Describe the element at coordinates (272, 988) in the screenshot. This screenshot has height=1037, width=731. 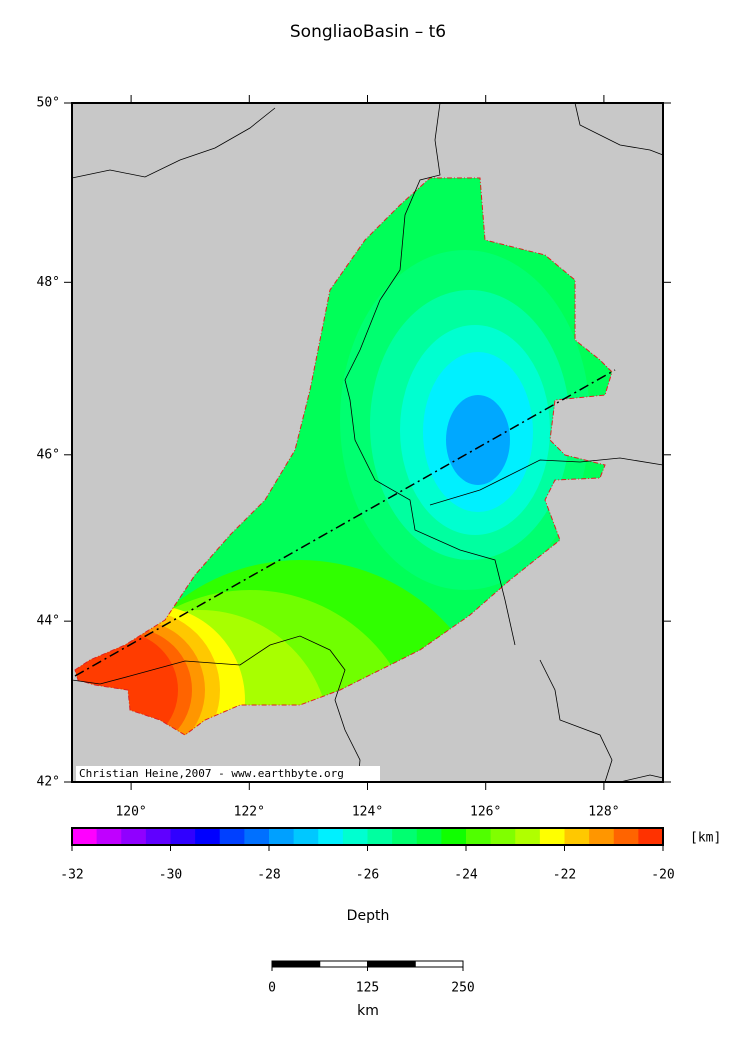
I see `scalebar-tick-label: 0` at that location.